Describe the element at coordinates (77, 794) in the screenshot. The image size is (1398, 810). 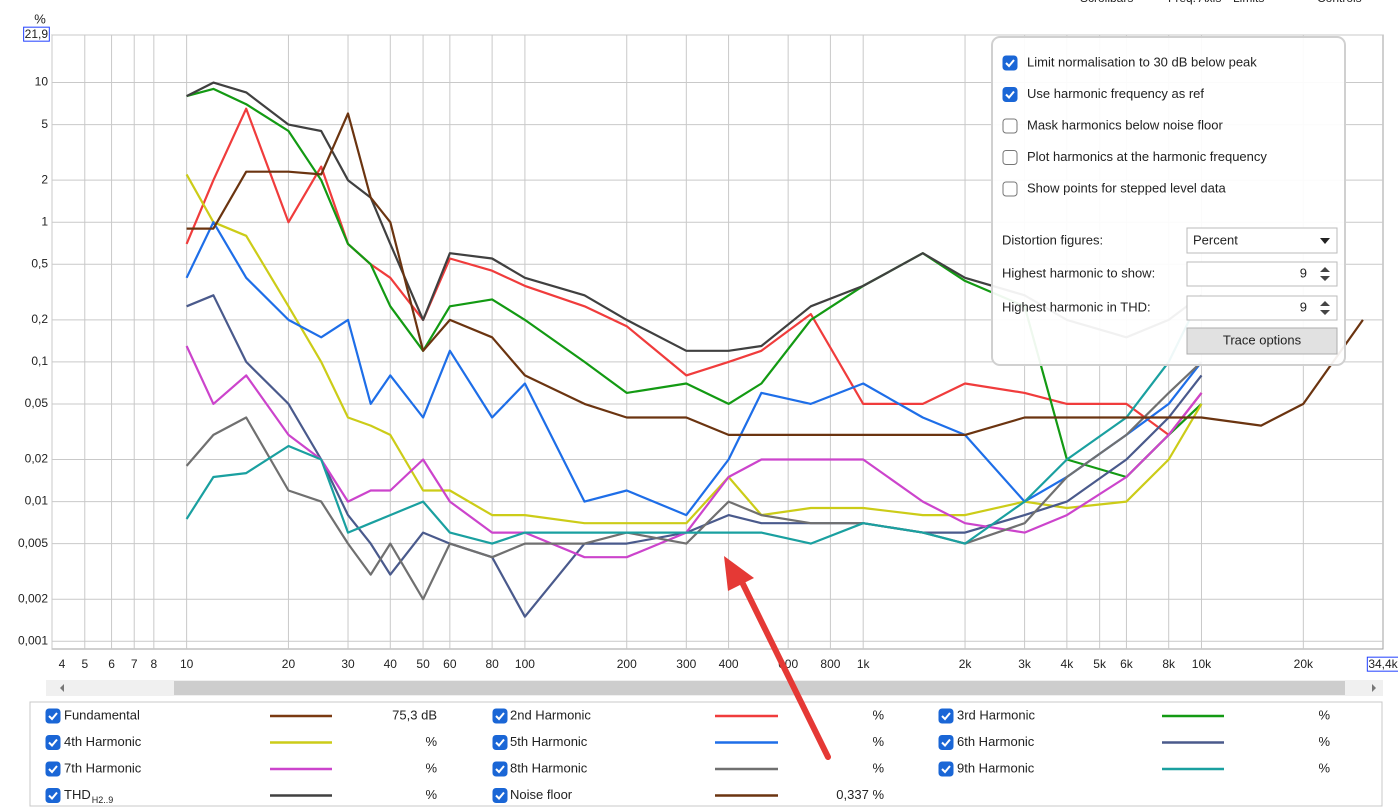
I see `legend-name: THD` at that location.